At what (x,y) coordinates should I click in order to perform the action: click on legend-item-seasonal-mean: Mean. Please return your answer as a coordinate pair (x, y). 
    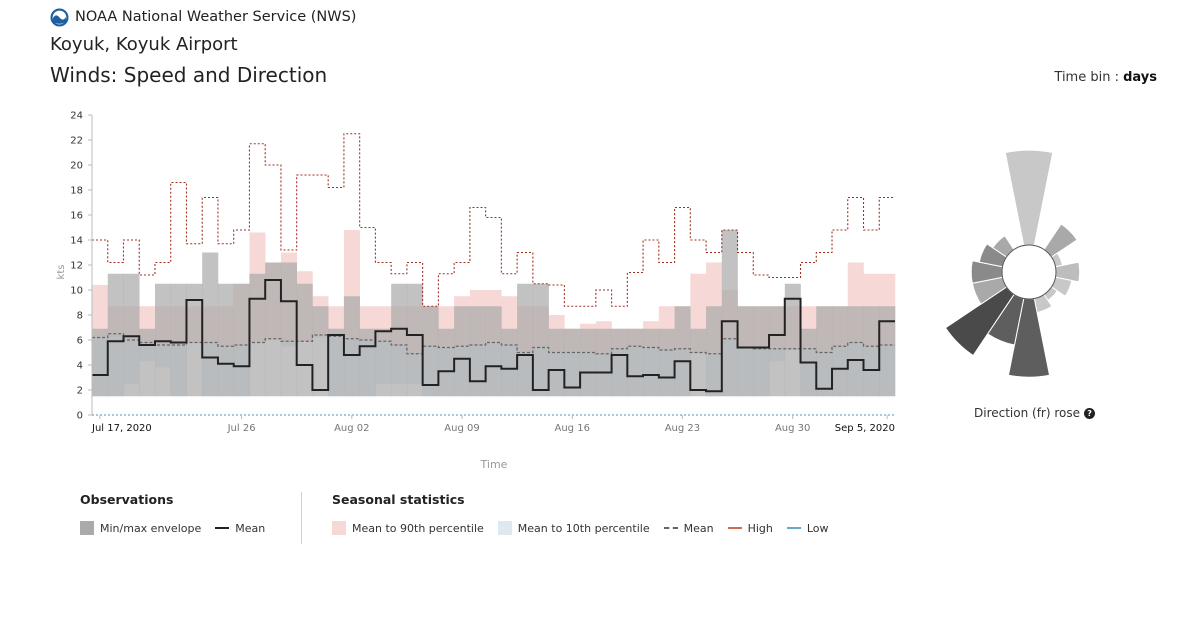
    Looking at the image, I should click on (688, 528).